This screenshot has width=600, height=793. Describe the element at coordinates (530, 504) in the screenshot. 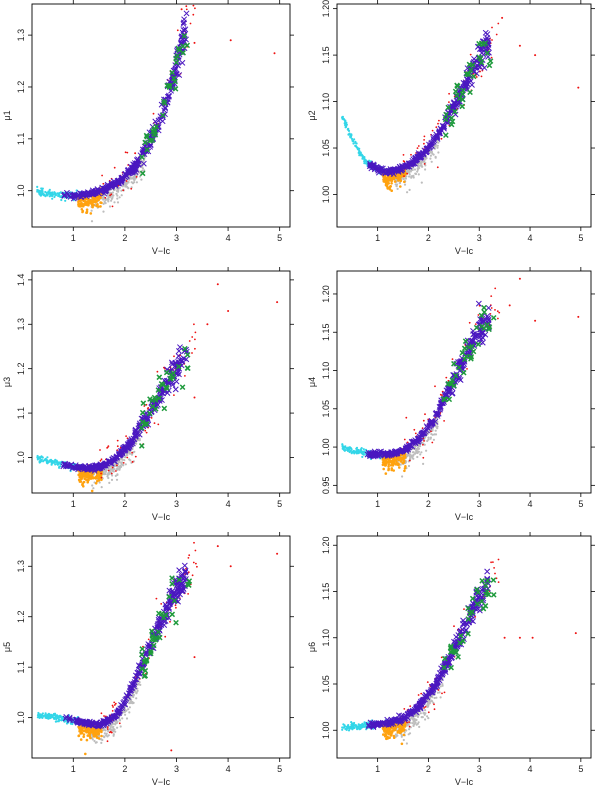

I see `x-tick-label: 4` at that location.